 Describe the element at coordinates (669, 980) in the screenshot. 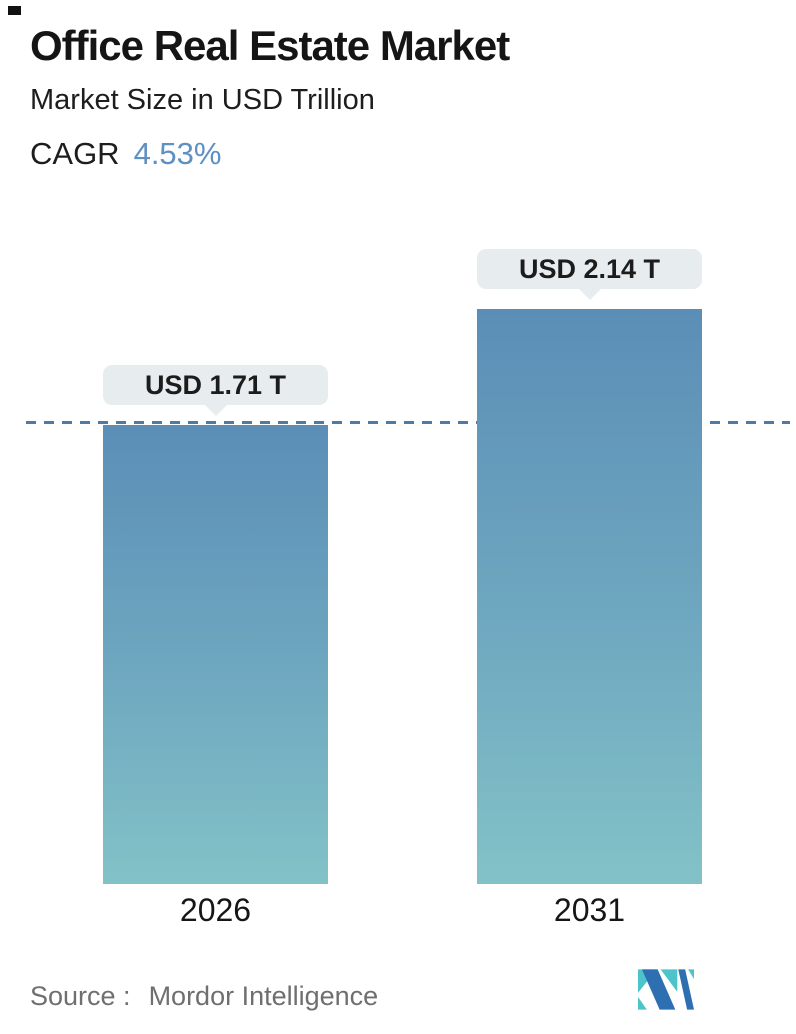

I see `logo-teal-middle` at that location.